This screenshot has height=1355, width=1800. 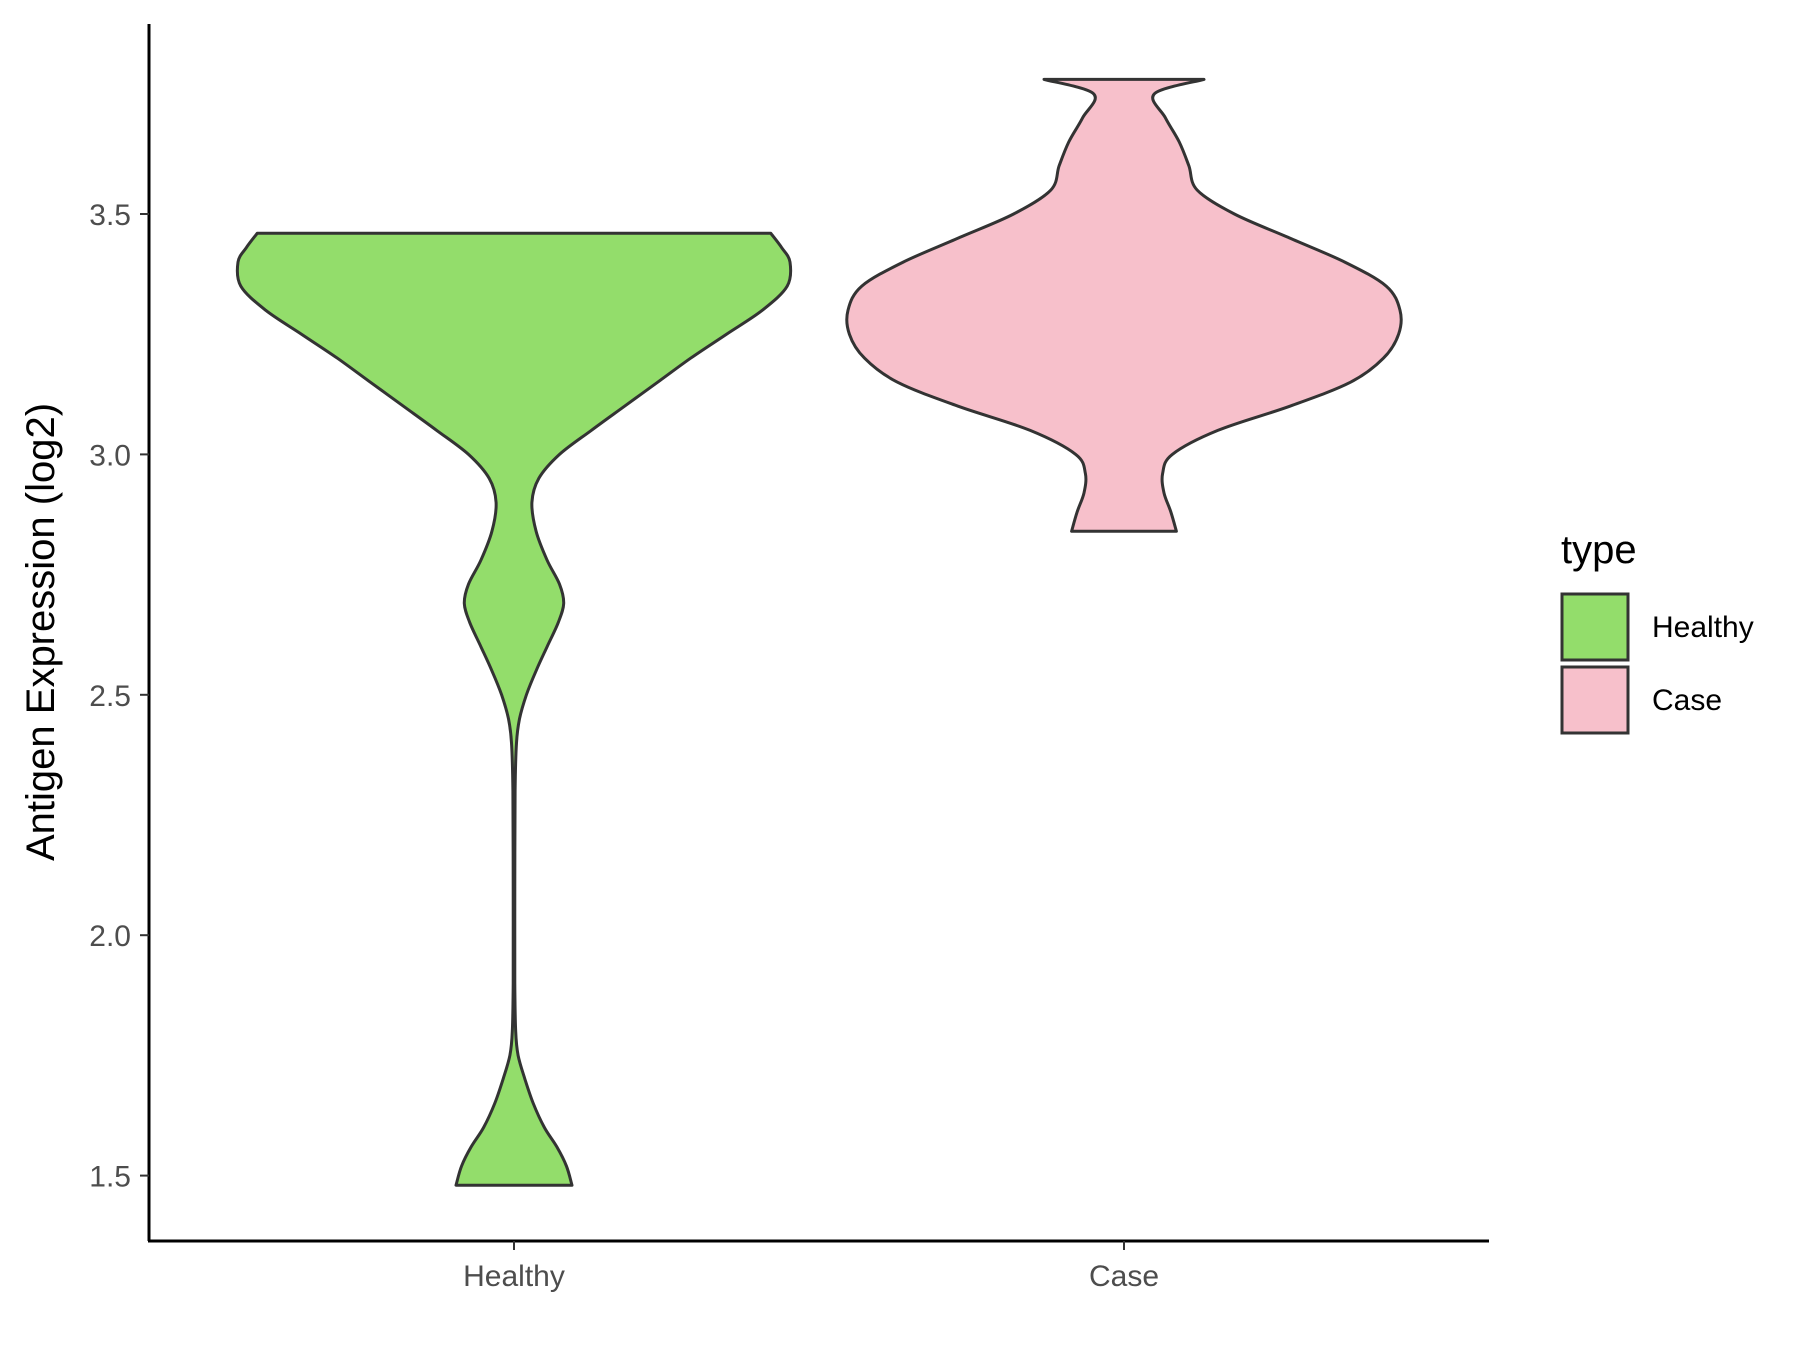 I want to click on legend-key-case, so click(x=1595, y=700).